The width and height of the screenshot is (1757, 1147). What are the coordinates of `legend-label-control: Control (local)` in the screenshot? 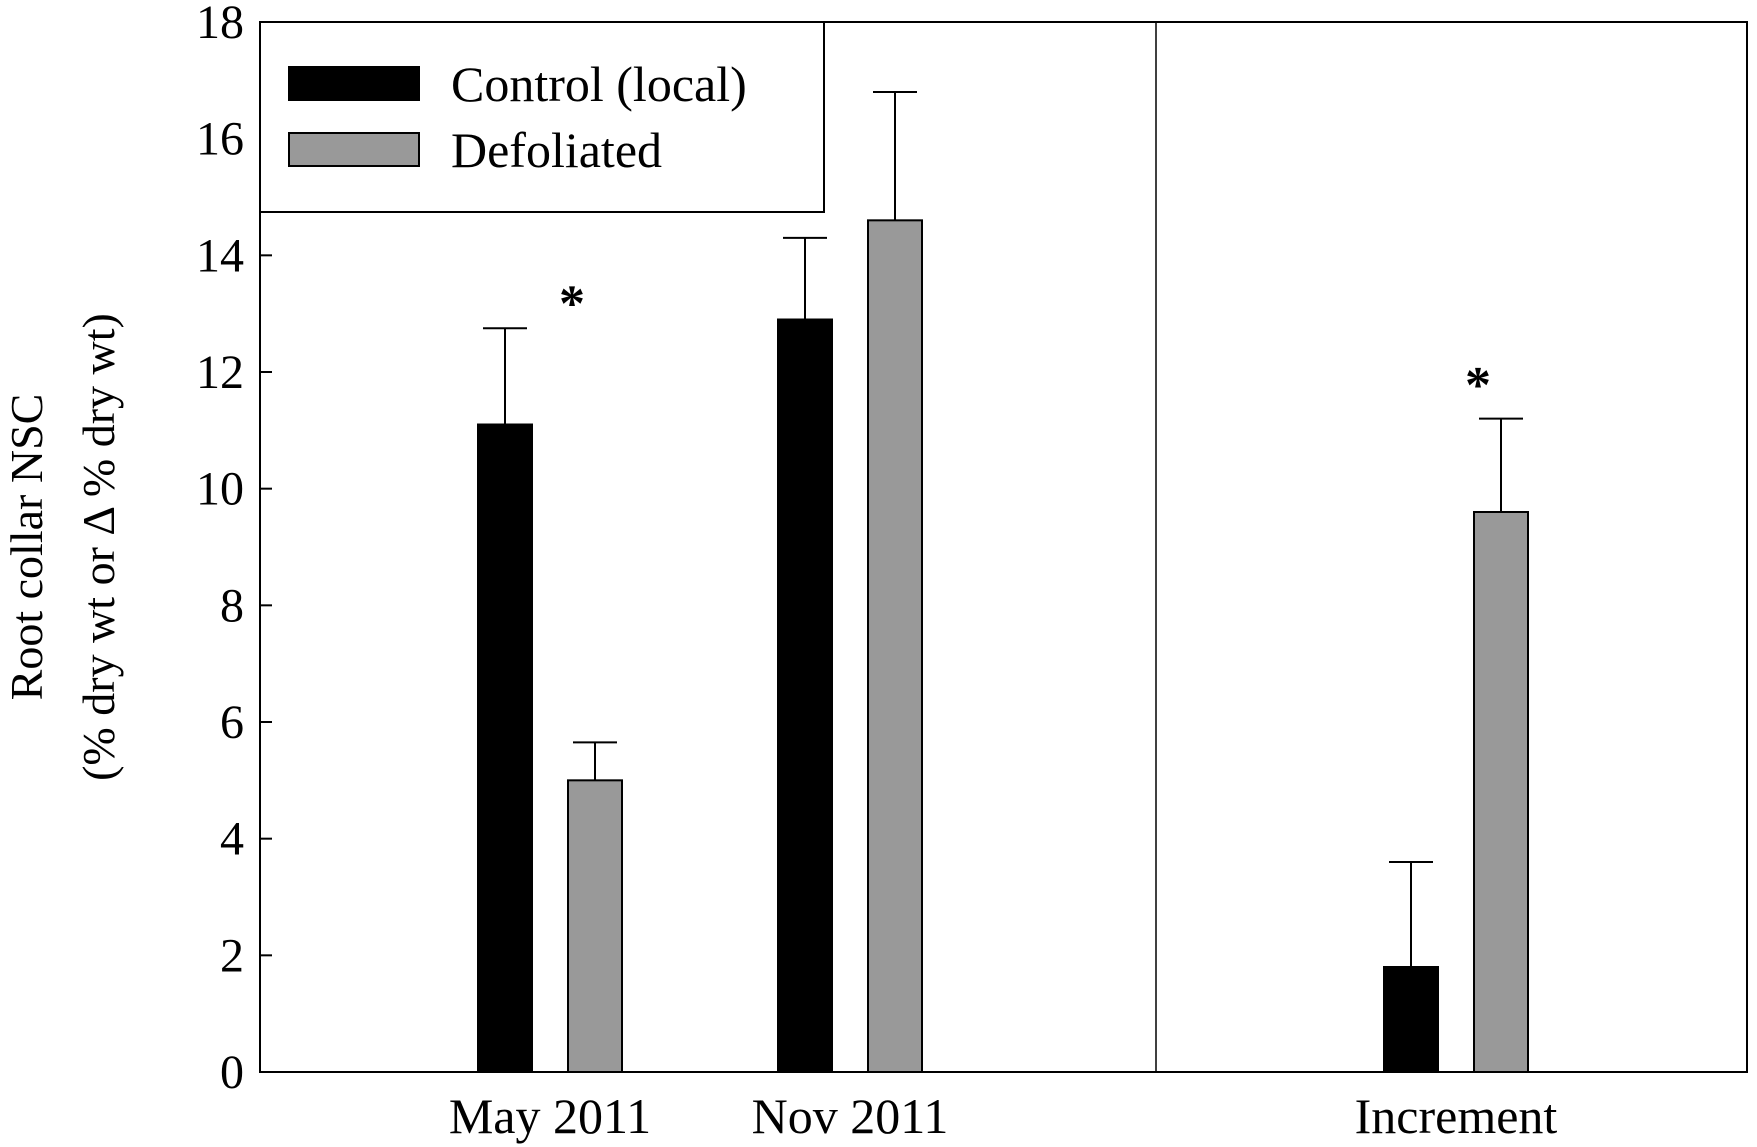 It's located at (599, 84).